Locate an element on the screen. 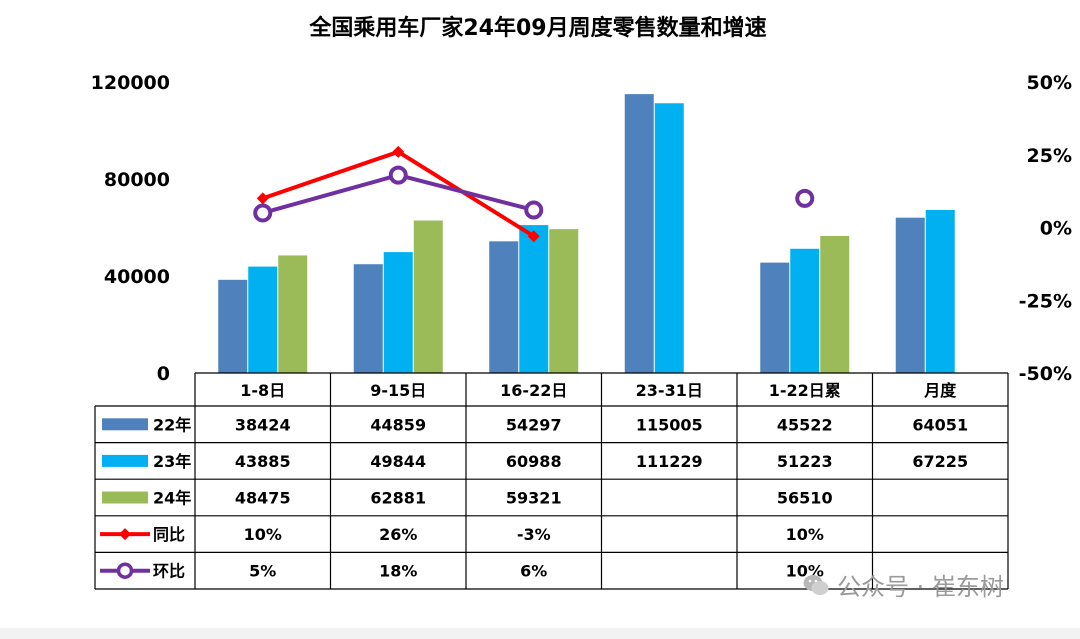 The height and width of the screenshot is (639, 1080). wechat-icon is located at coordinates (816, 584).